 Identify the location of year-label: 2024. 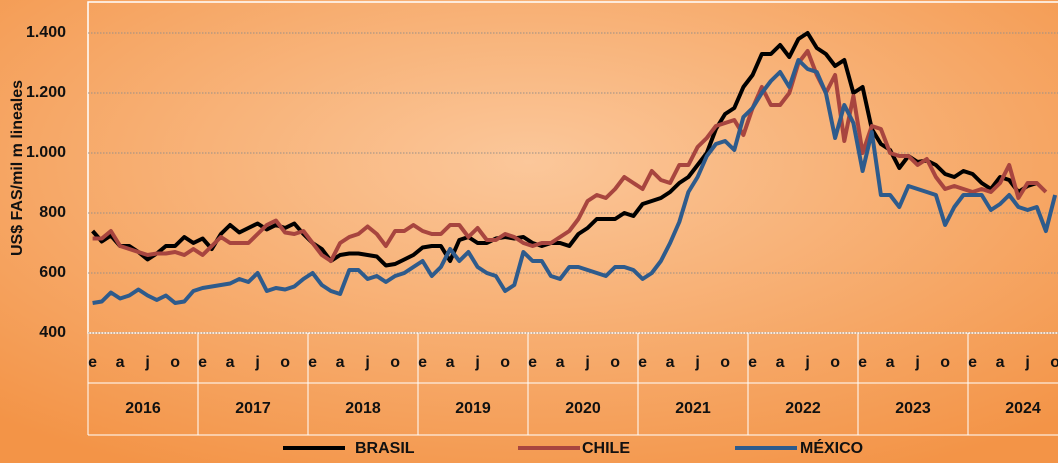
(1023, 408).